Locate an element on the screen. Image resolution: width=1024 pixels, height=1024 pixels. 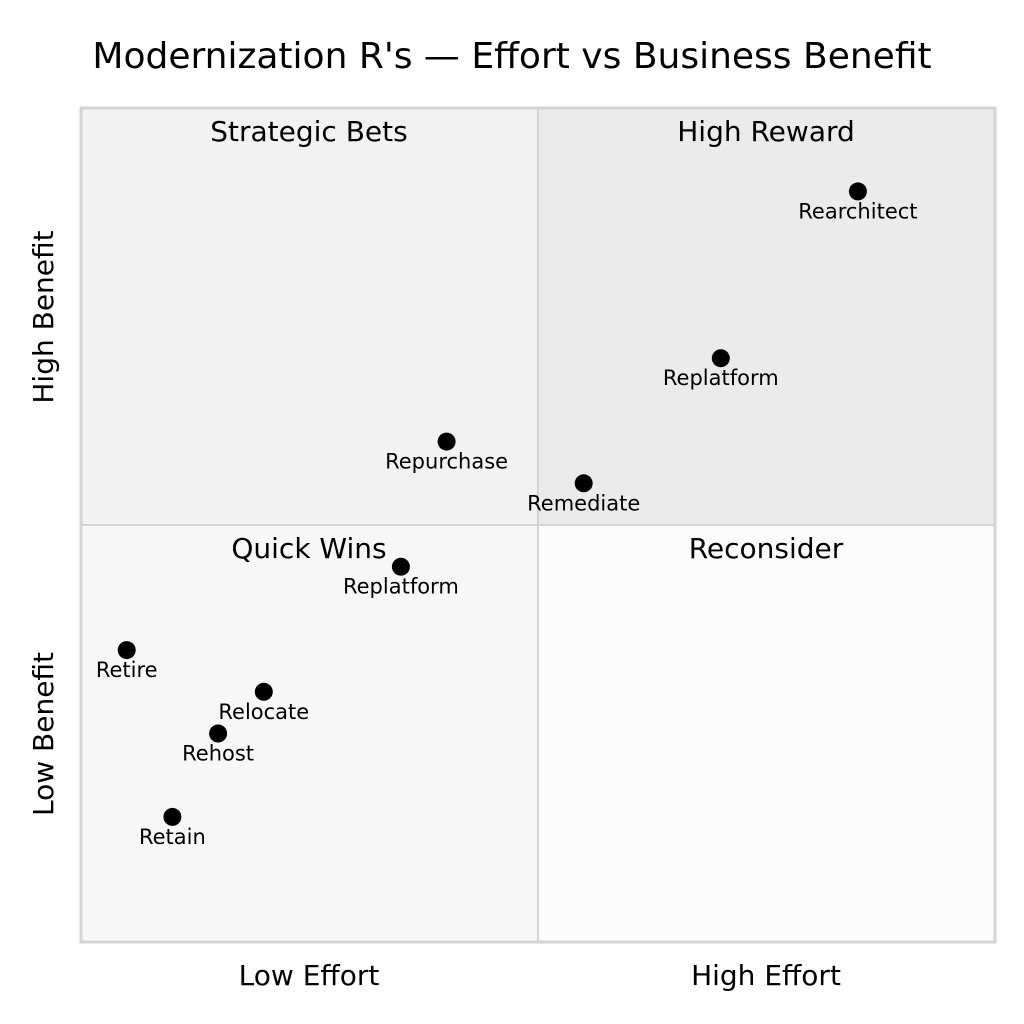
data-point-label-1: Replatform is located at coordinates (721, 378).